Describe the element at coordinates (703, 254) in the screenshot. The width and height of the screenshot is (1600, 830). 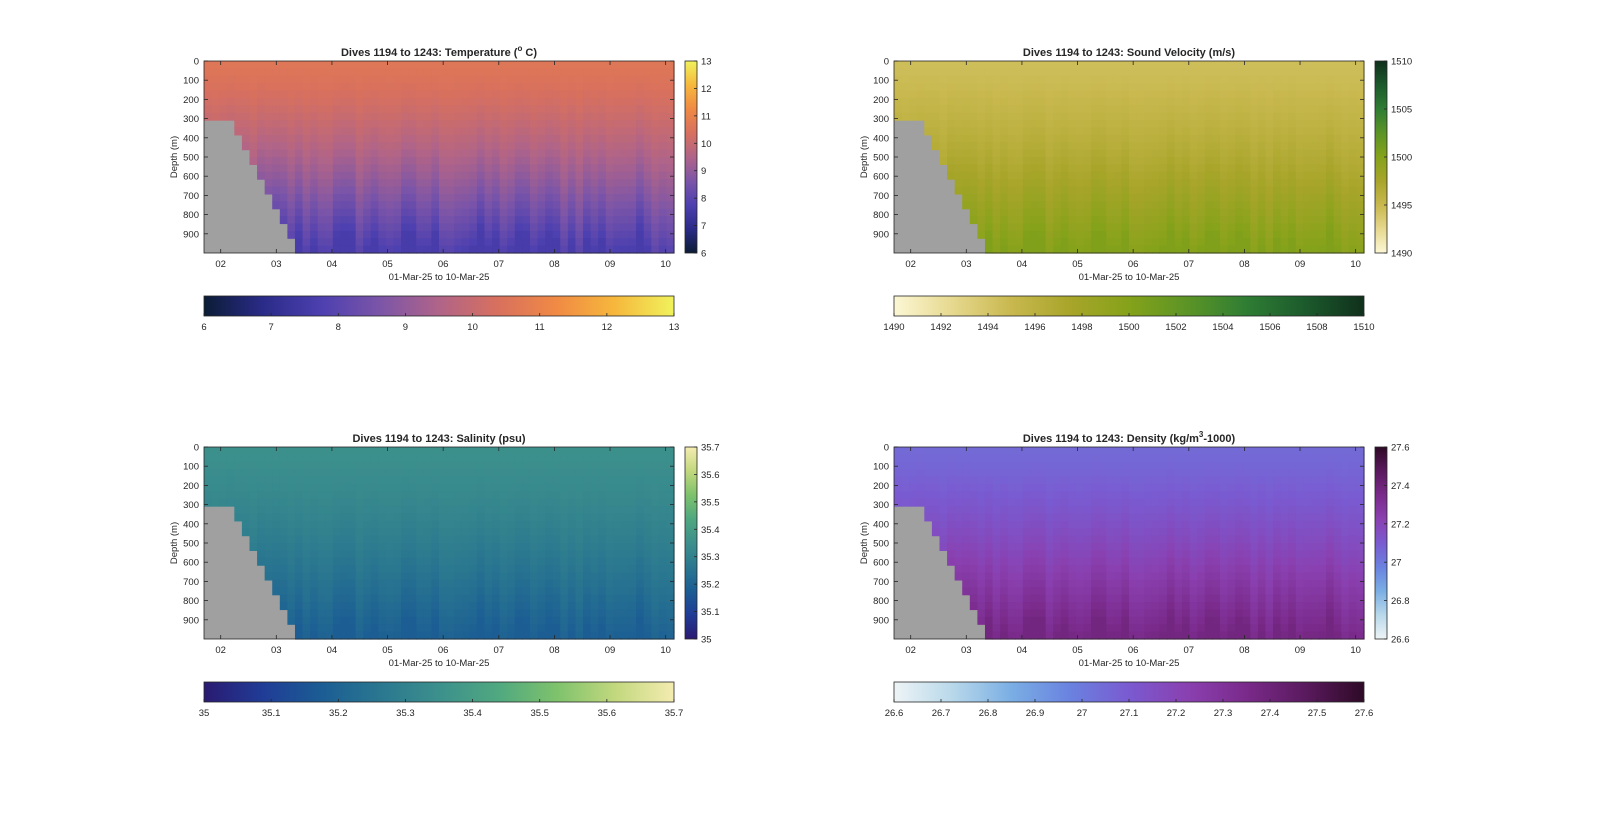
I see `colorbar-tick-label: 6` at that location.